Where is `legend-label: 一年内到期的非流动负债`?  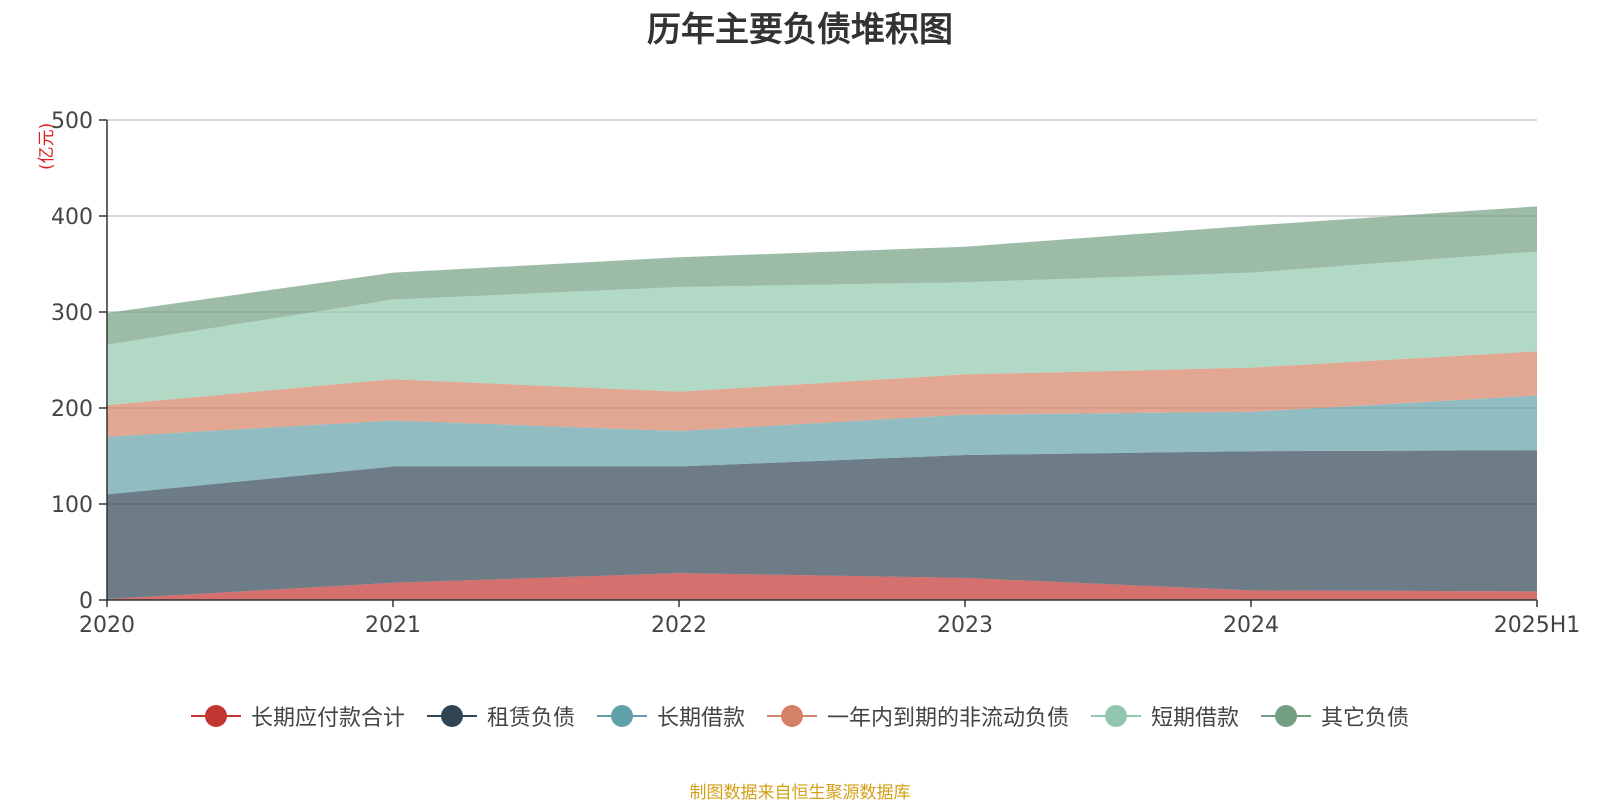 legend-label: 一年内到期的非流动负债 is located at coordinates (948, 718).